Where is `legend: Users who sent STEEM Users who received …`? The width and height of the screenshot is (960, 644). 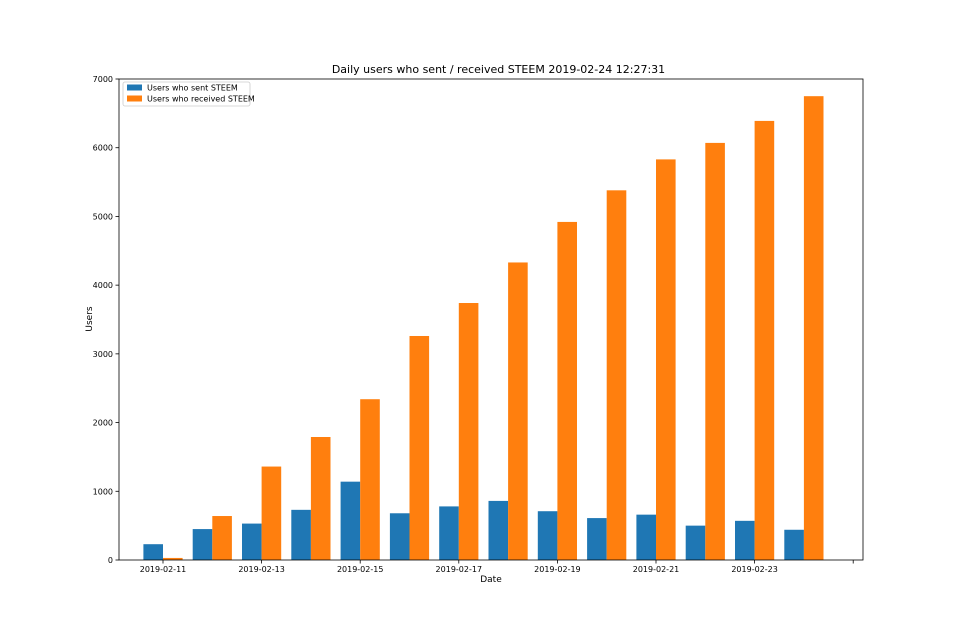 legend: Users who sent STEEM Users who received … is located at coordinates (188, 94).